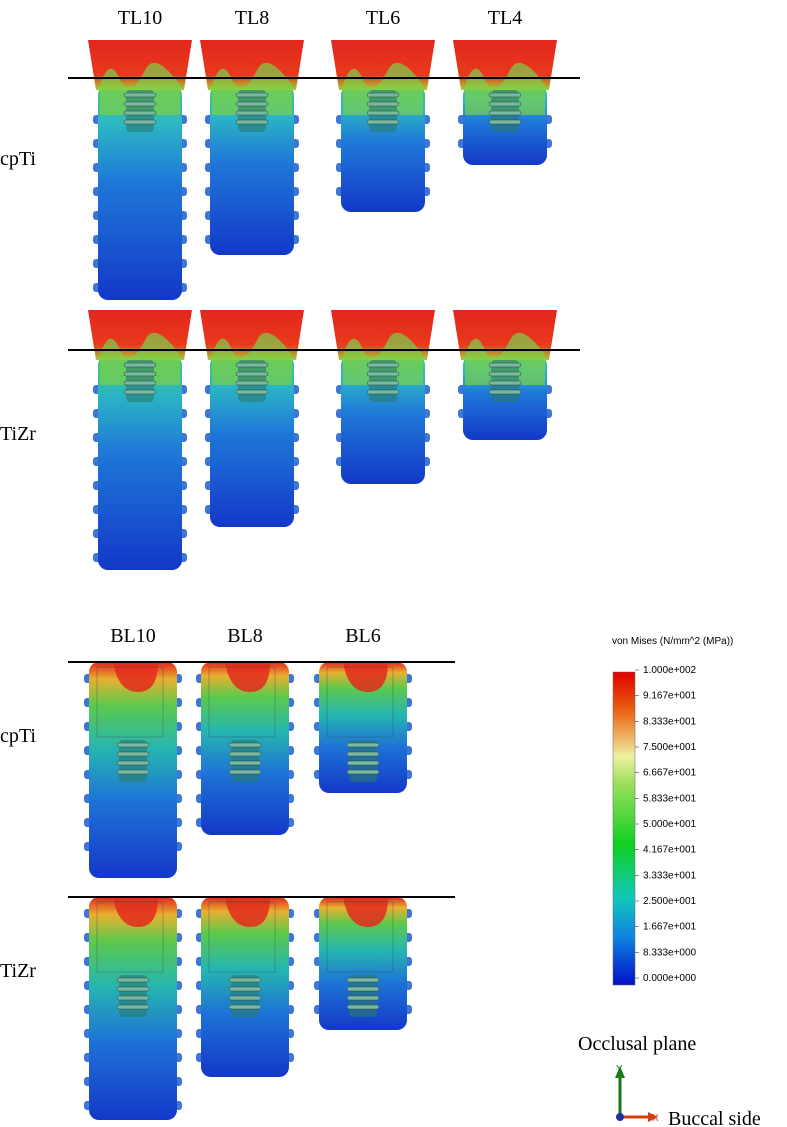 The width and height of the screenshot is (787, 1127). What do you see at coordinates (18, 159) in the screenshot?
I see `row-label: cpTi` at bounding box center [18, 159].